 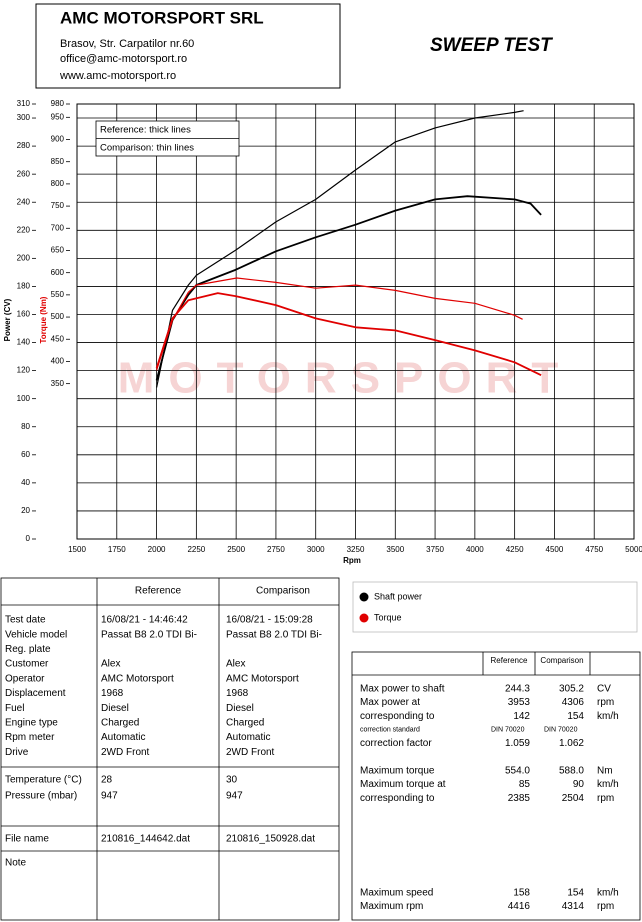 I want to click on cell-value: 85, so click(x=525, y=784).